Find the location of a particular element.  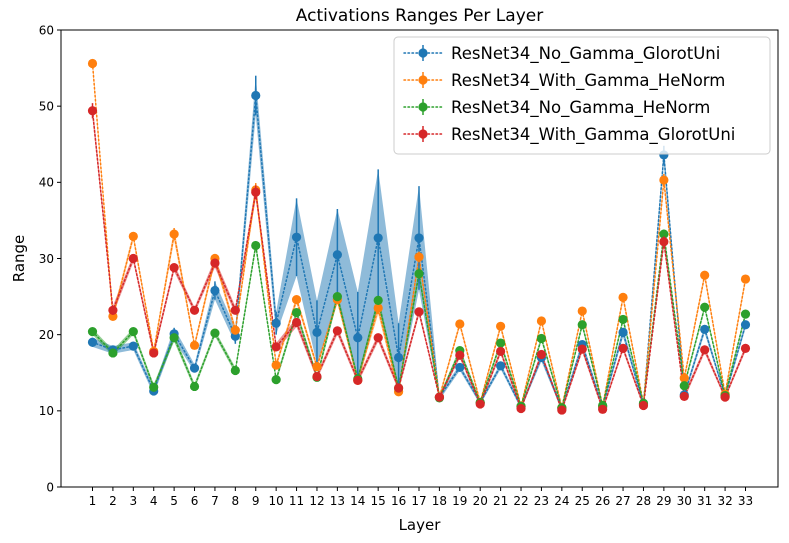

x-tick-label: 31 is located at coordinates (704, 501).